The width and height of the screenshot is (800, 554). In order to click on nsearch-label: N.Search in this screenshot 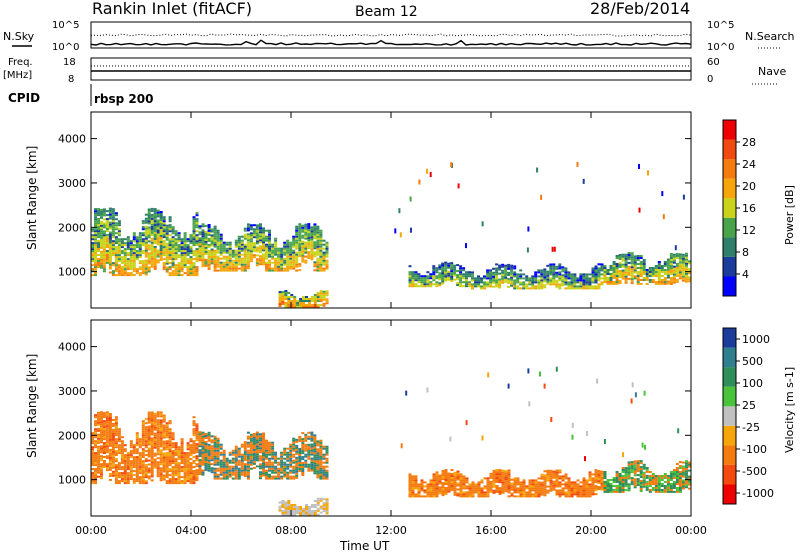, I will do `click(770, 36)`.